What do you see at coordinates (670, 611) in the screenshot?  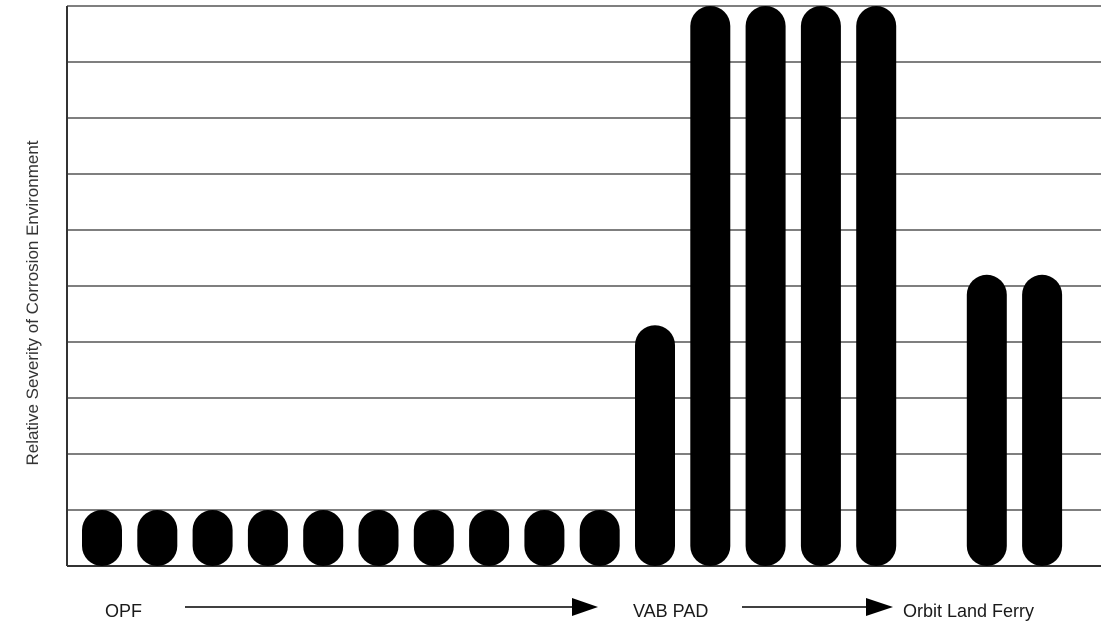 I see `stage-label-vab-pad: VAB PAD` at bounding box center [670, 611].